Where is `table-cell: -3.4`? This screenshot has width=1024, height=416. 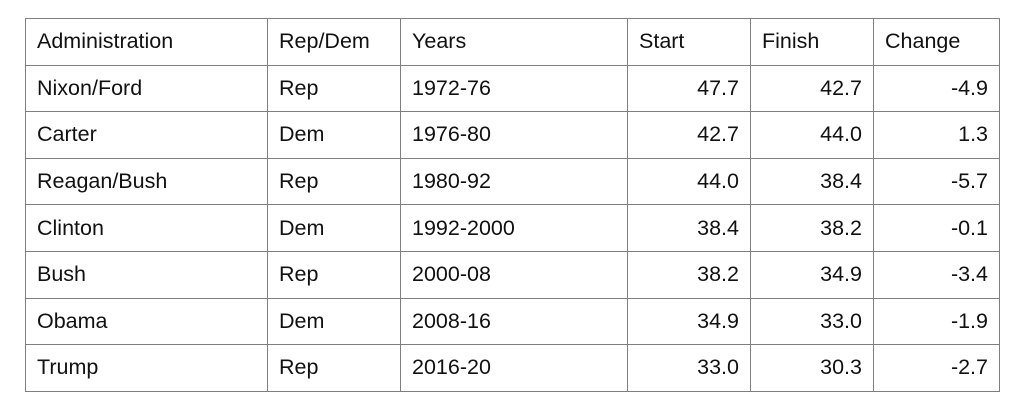
table-cell: -3.4 is located at coordinates (936, 274).